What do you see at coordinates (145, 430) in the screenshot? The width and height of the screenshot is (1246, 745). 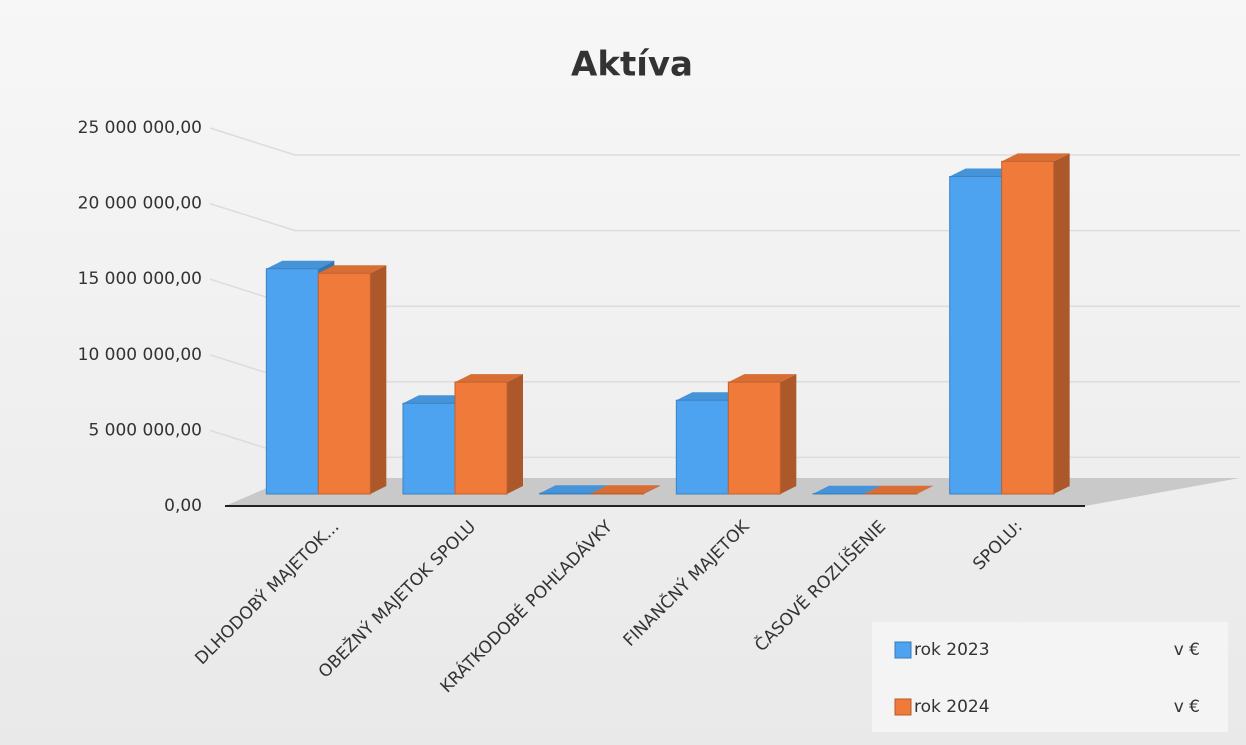 I see `y-tick-label: 5 000 000,00` at bounding box center [145, 430].